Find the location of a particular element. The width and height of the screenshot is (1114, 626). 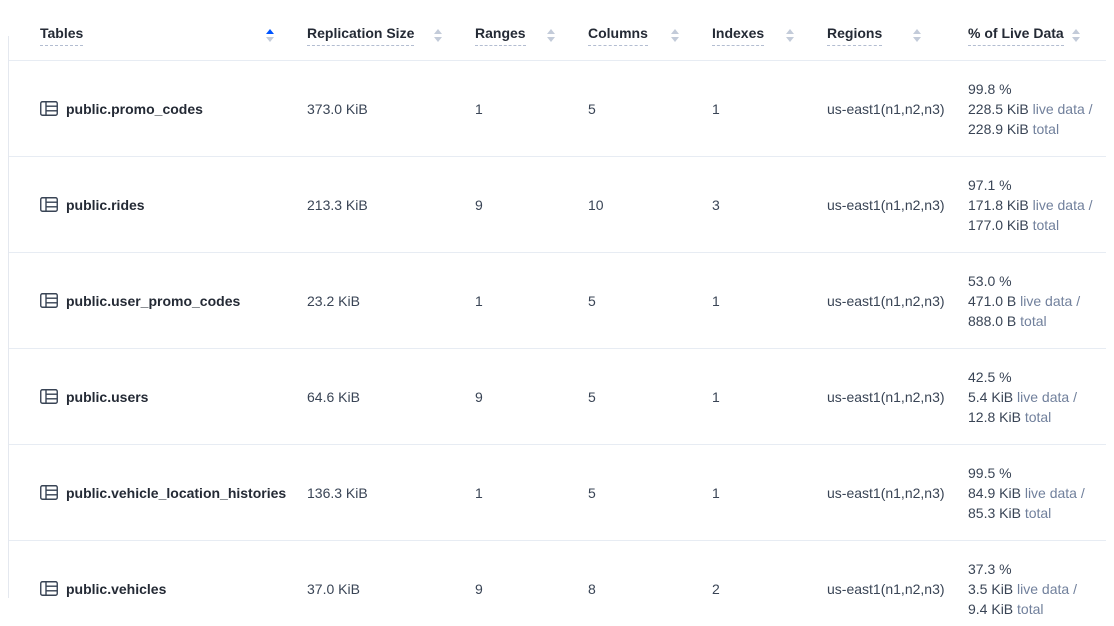

column-header-tables: Tables is located at coordinates (153, 35).